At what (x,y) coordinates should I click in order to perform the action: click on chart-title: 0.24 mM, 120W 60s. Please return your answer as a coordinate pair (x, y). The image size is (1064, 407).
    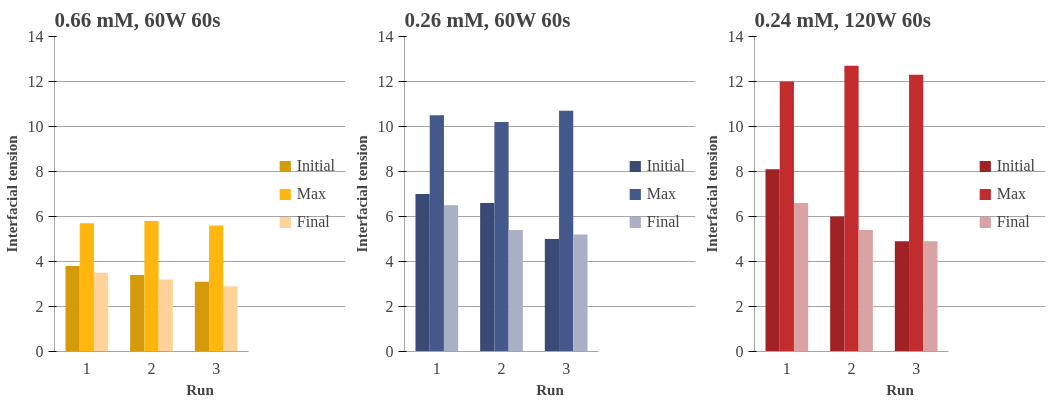
    Looking at the image, I should click on (842, 19).